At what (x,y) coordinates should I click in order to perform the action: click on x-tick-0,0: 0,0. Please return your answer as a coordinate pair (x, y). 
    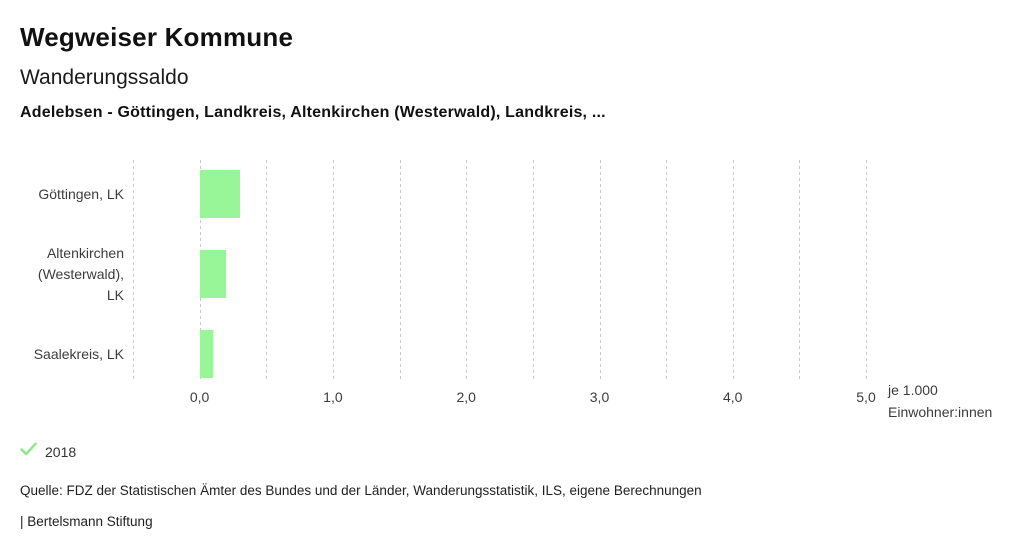
    Looking at the image, I should click on (199, 397).